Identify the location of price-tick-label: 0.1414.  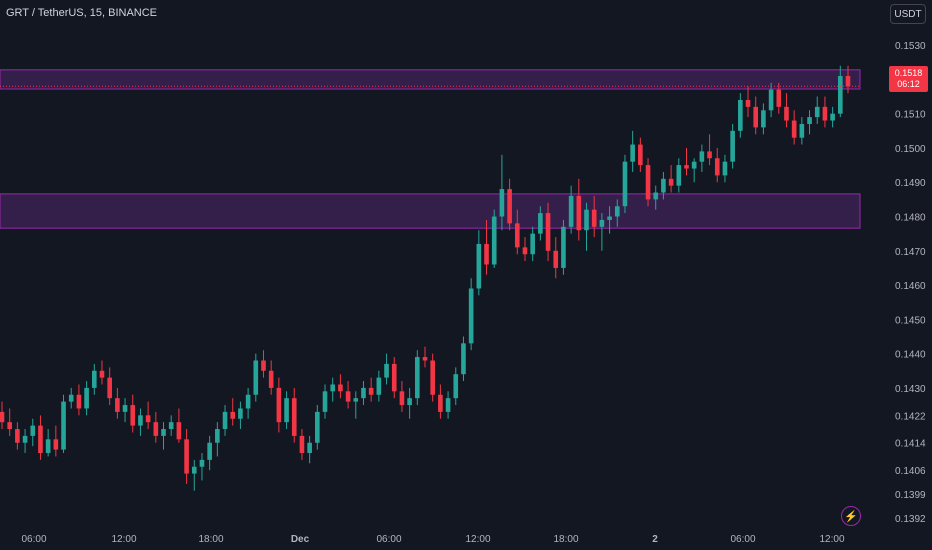
(910, 444).